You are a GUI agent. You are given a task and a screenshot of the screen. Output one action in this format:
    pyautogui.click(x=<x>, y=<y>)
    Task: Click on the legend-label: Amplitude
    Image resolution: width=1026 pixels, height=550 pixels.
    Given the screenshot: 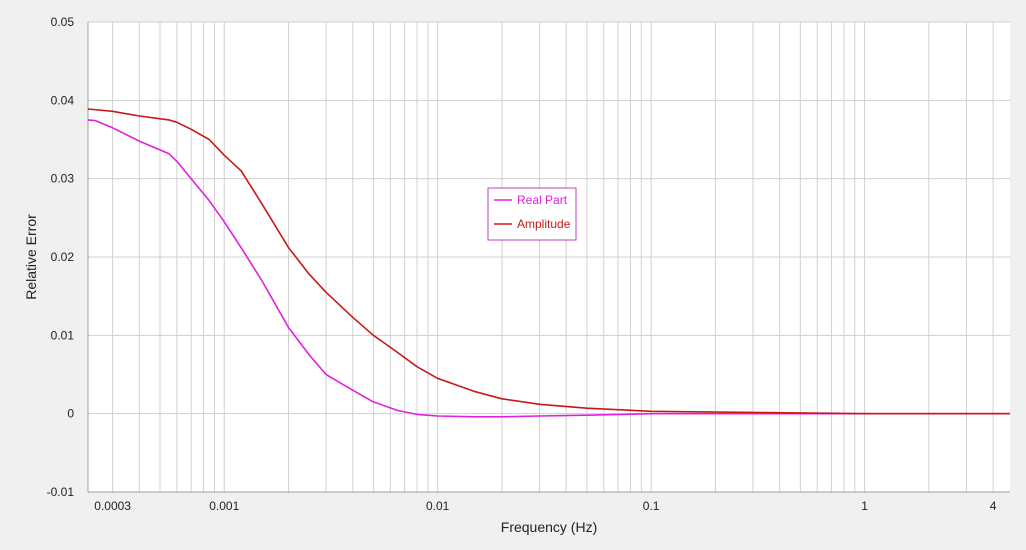 What is the action you would take?
    pyautogui.click(x=544, y=224)
    